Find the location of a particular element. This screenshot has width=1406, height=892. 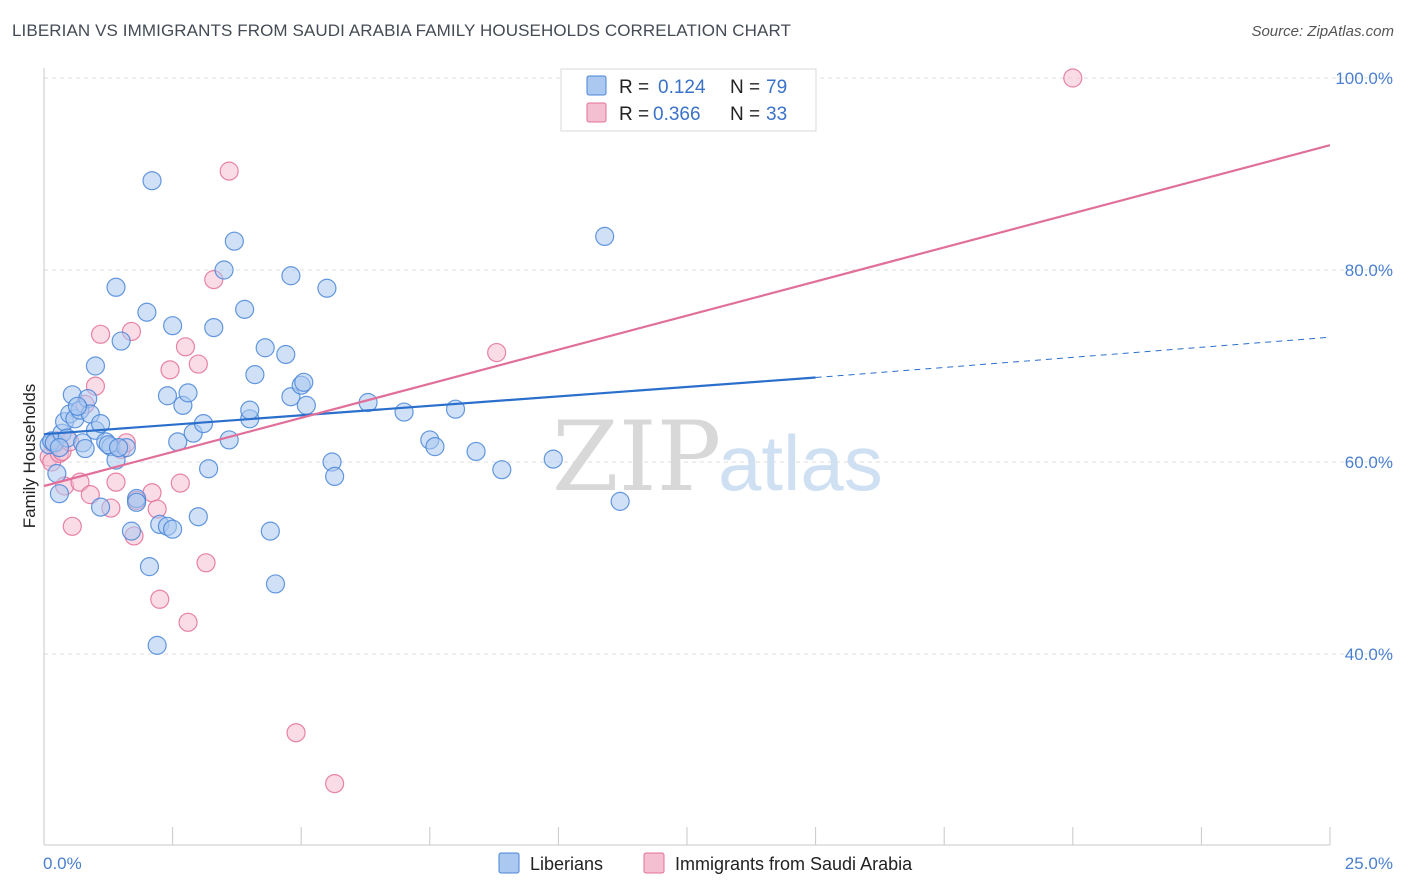

y-axis-label: Family Households is located at coordinates (29, 456).